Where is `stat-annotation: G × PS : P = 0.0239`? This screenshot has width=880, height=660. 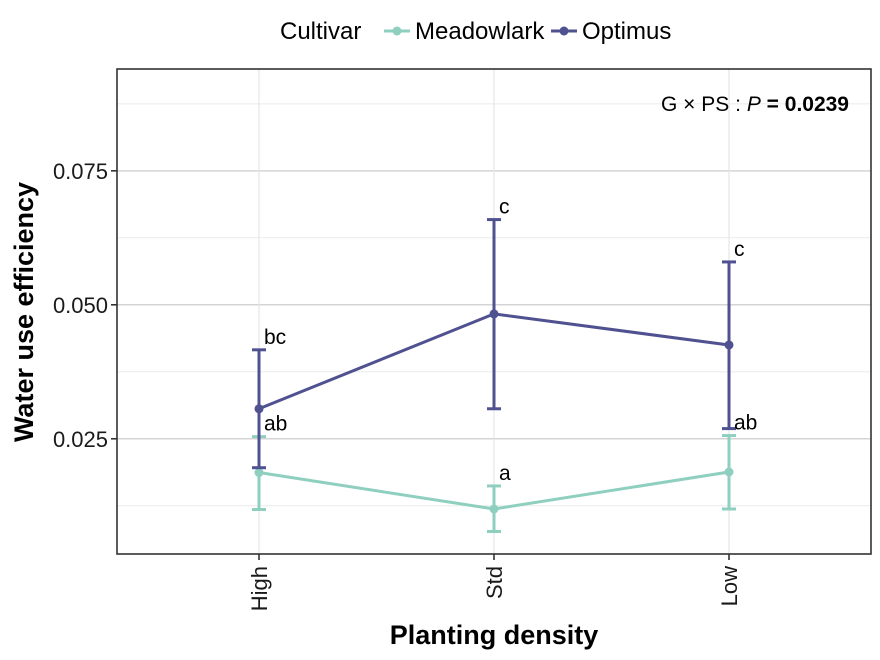
stat-annotation: G × PS : P = 0.0239 is located at coordinates (755, 104).